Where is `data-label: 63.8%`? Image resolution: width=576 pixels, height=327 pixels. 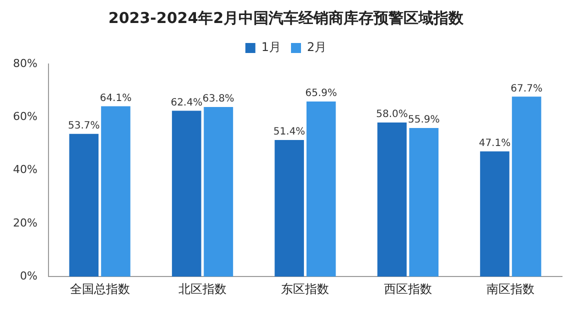 data-label: 63.8% is located at coordinates (218, 99).